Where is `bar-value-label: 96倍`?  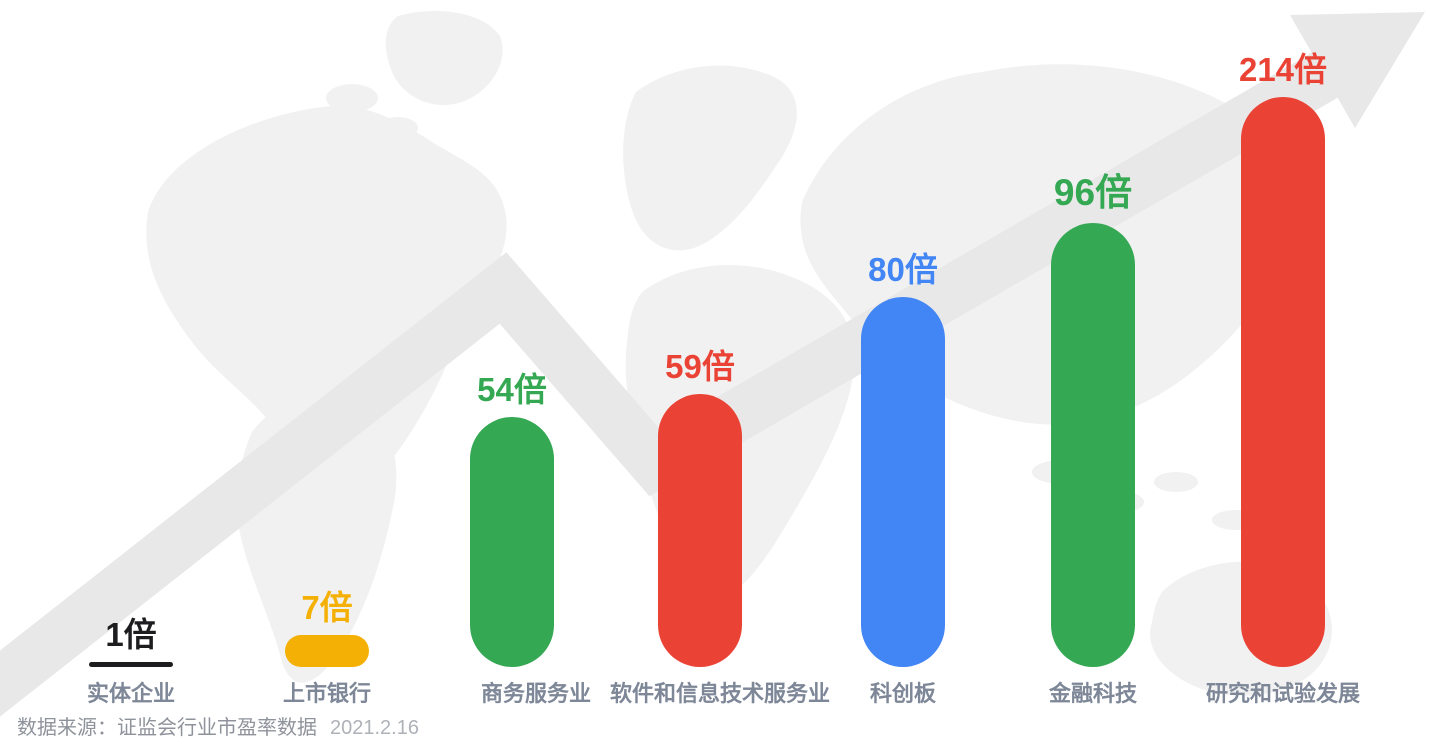 bar-value-label: 96倍 is located at coordinates (1093, 193).